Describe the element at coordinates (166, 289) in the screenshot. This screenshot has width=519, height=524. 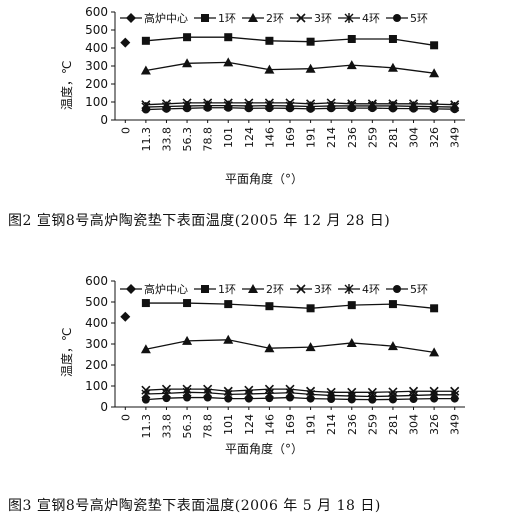
I see `legend-label: 高炉中心` at that location.